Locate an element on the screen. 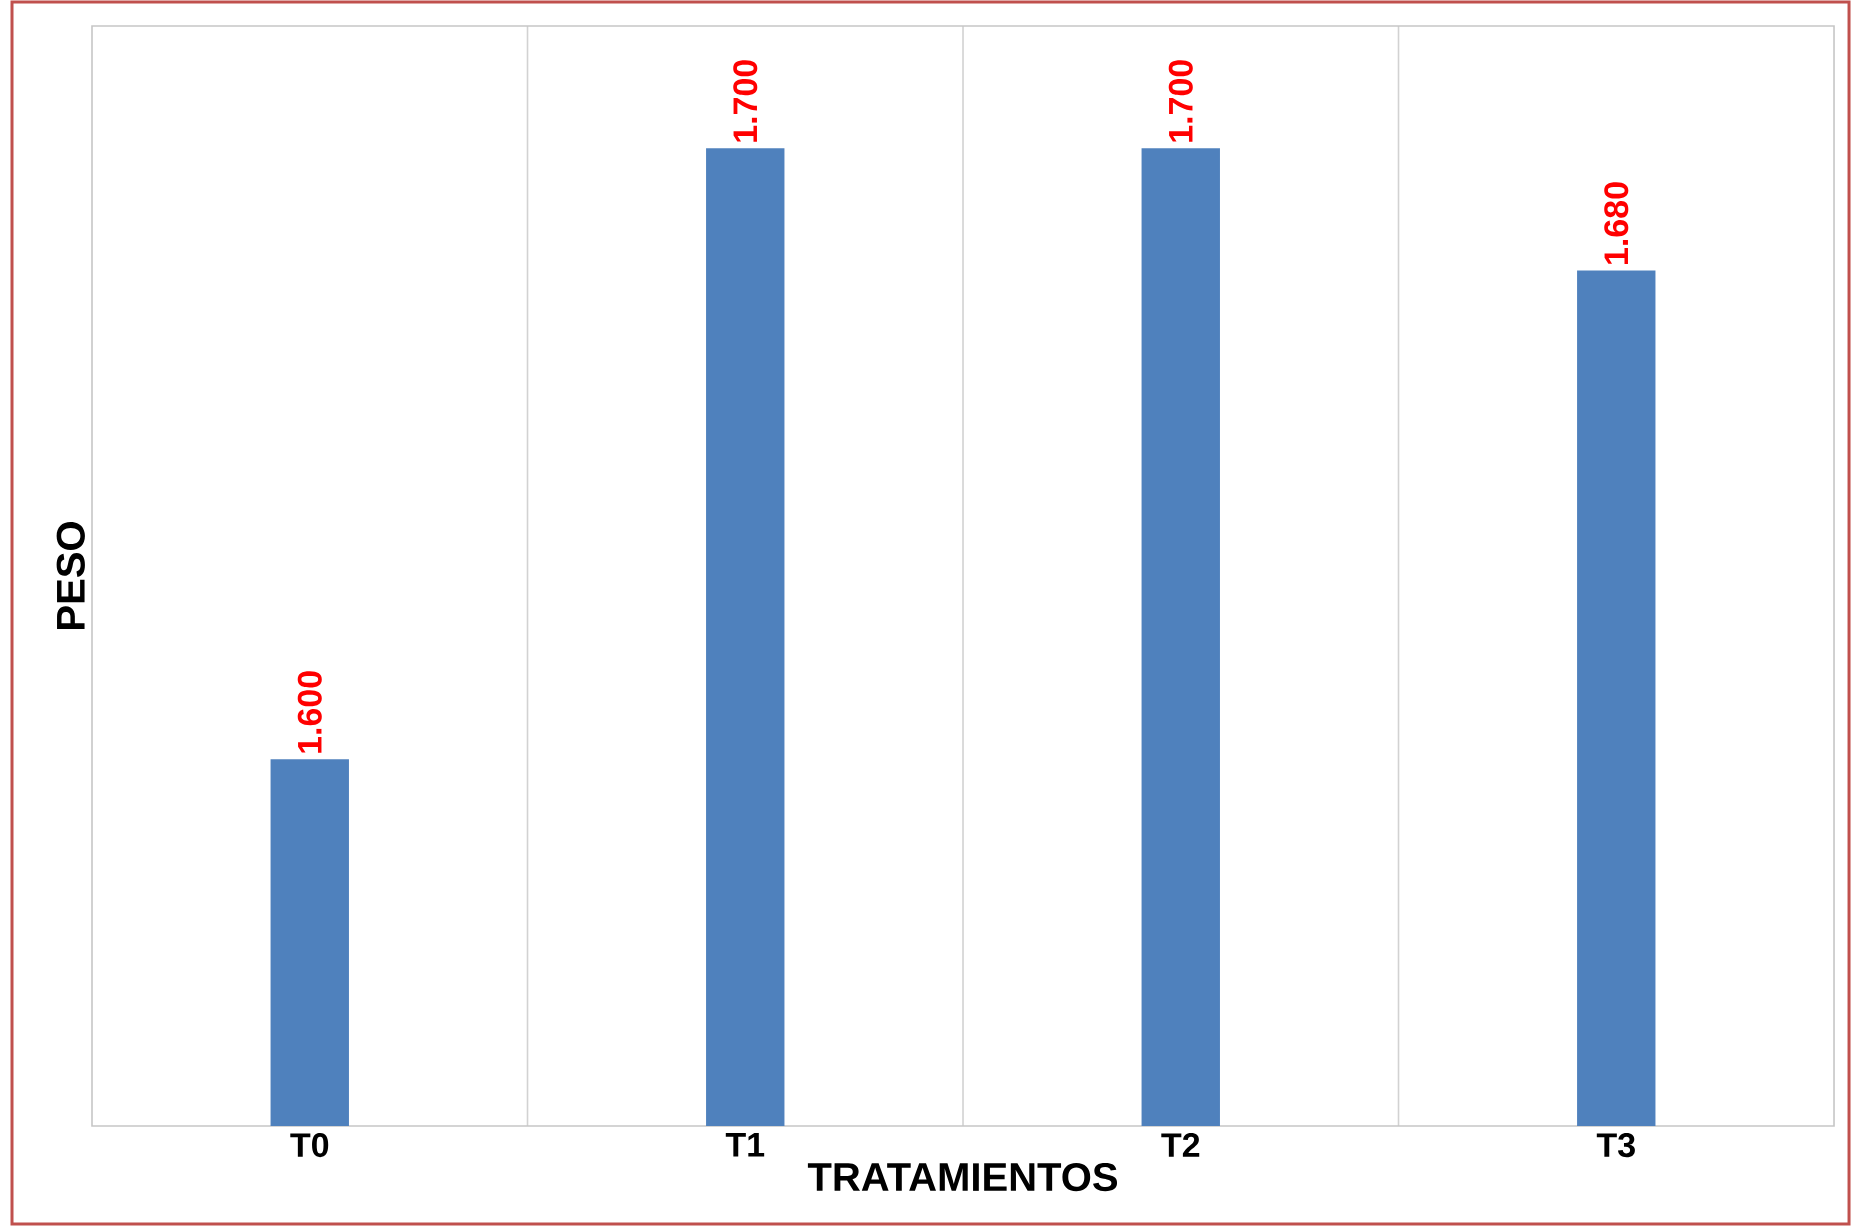 The image size is (1851, 1226). x-axis-title: TRATAMIENTOS is located at coordinates (962, 1177).